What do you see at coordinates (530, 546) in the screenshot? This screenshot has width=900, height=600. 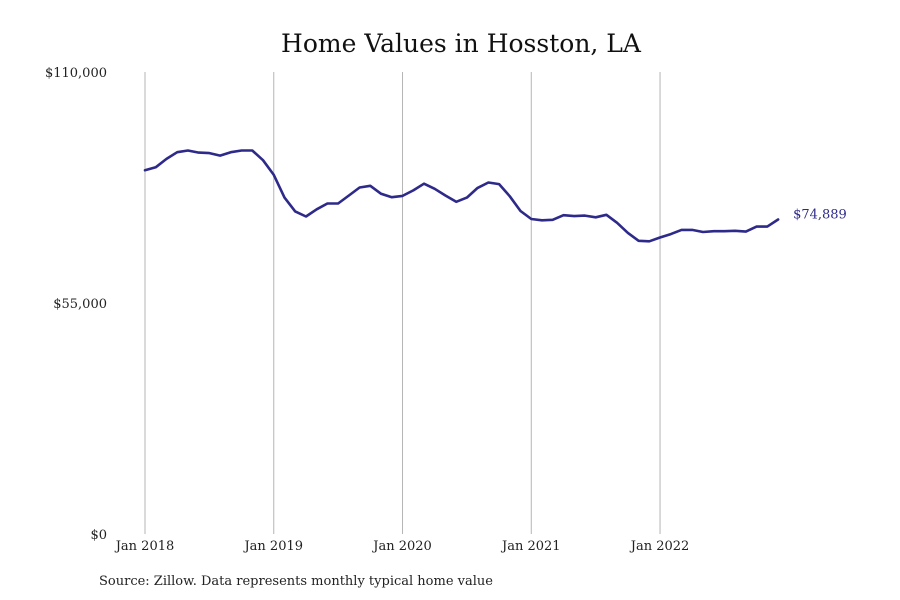 I see `x-tick-label-3: Jan 2021` at bounding box center [530, 546].